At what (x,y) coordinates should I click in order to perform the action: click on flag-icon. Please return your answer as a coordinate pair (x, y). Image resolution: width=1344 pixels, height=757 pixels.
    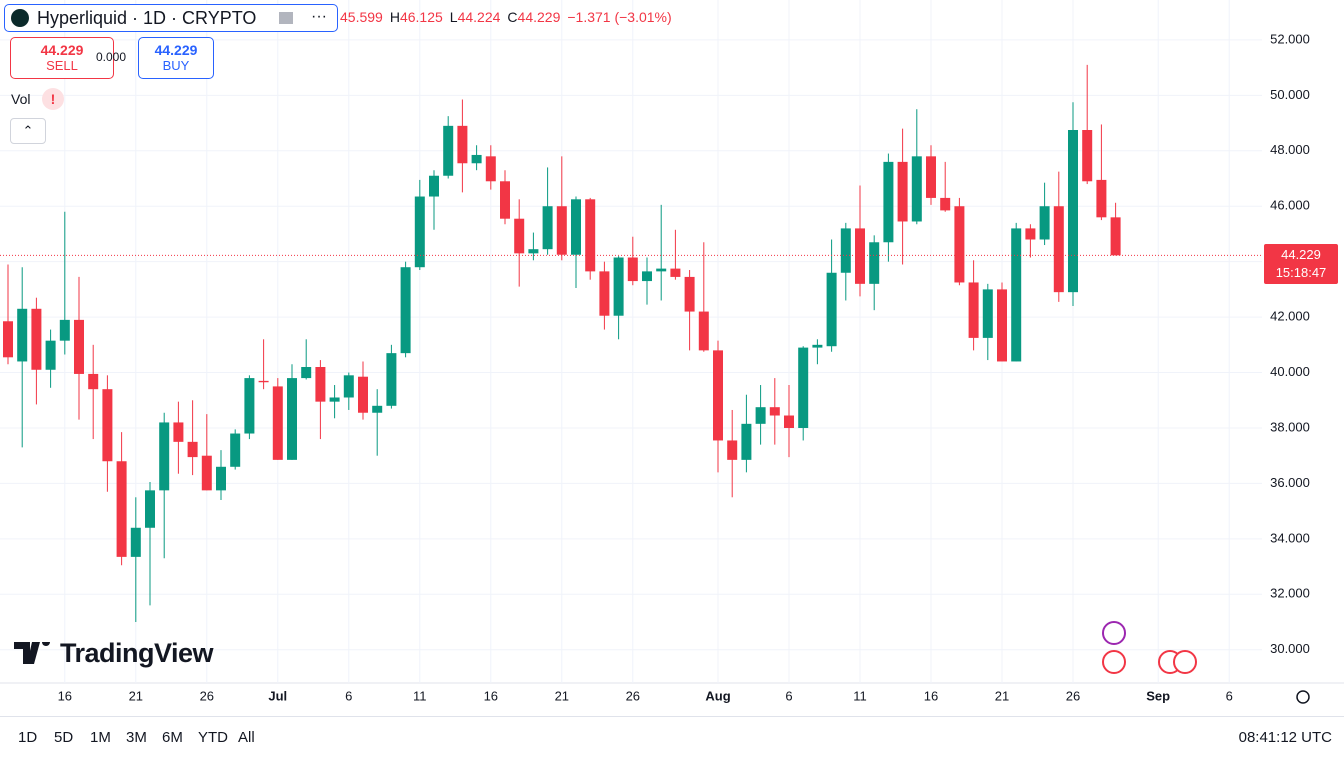
    Looking at the image, I should click on (286, 18).